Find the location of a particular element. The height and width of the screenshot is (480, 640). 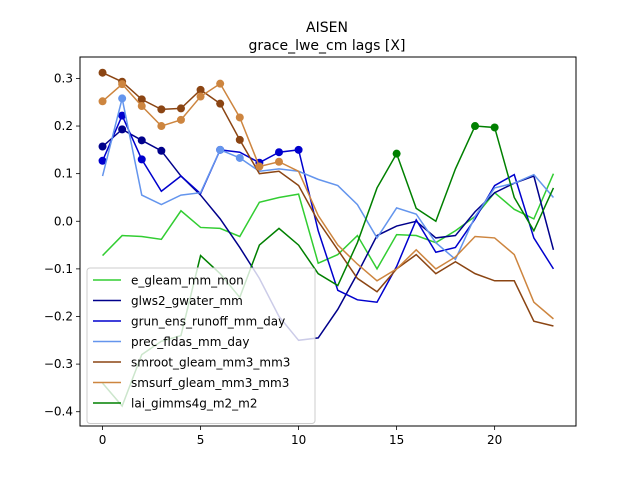

x-tick-label-5: 5 is located at coordinates (201, 440).